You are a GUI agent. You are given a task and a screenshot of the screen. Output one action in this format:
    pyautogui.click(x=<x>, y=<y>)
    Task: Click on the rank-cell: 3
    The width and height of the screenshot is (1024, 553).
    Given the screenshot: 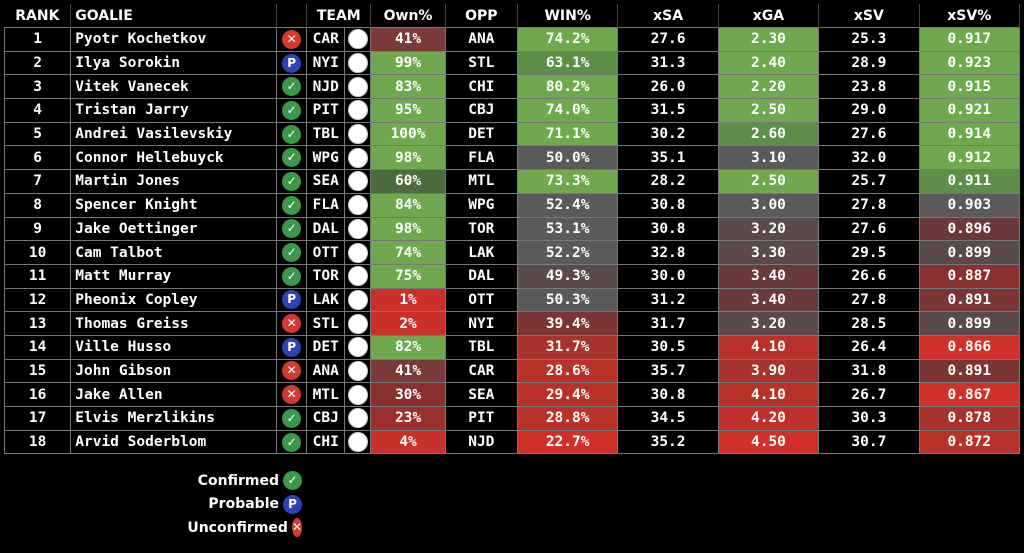 What is the action you would take?
    pyautogui.click(x=37, y=87)
    